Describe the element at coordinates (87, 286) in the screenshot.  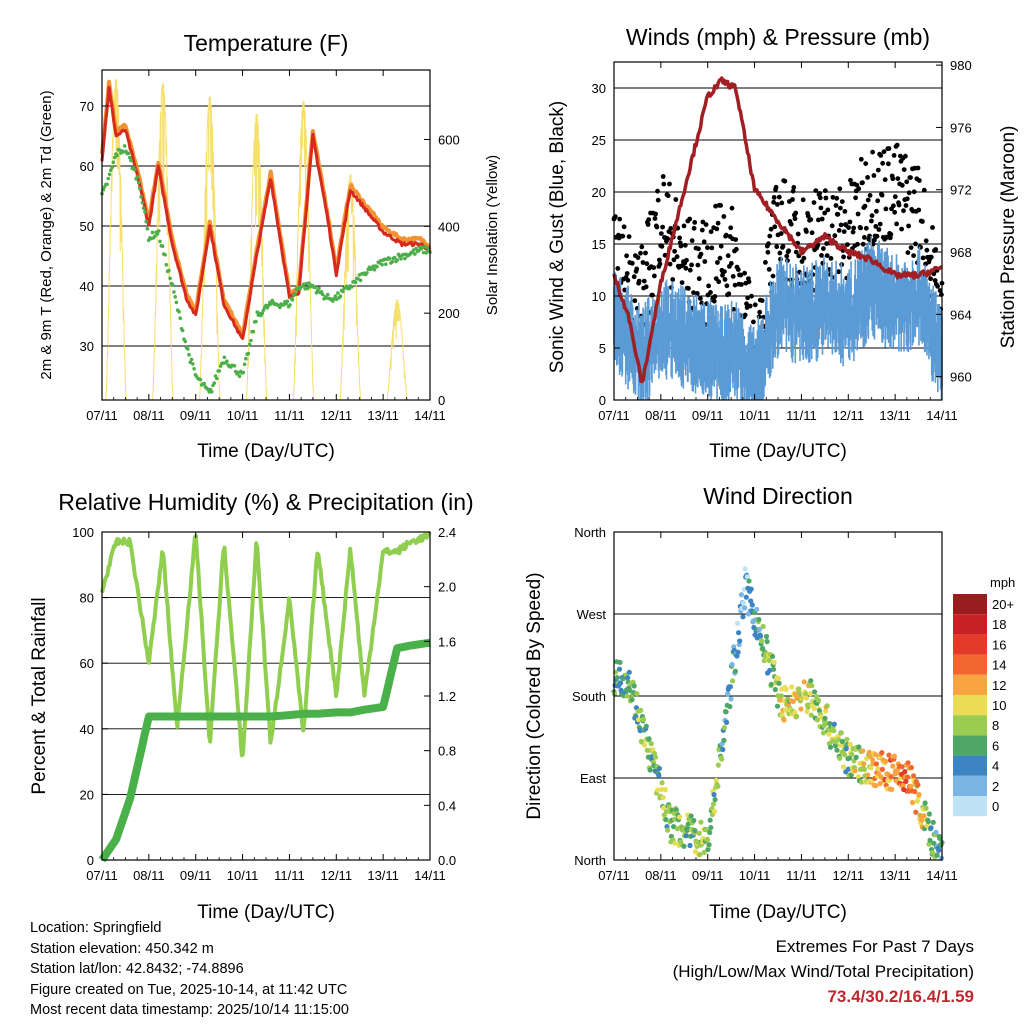
I see `y-tick-label-left: 40` at that location.